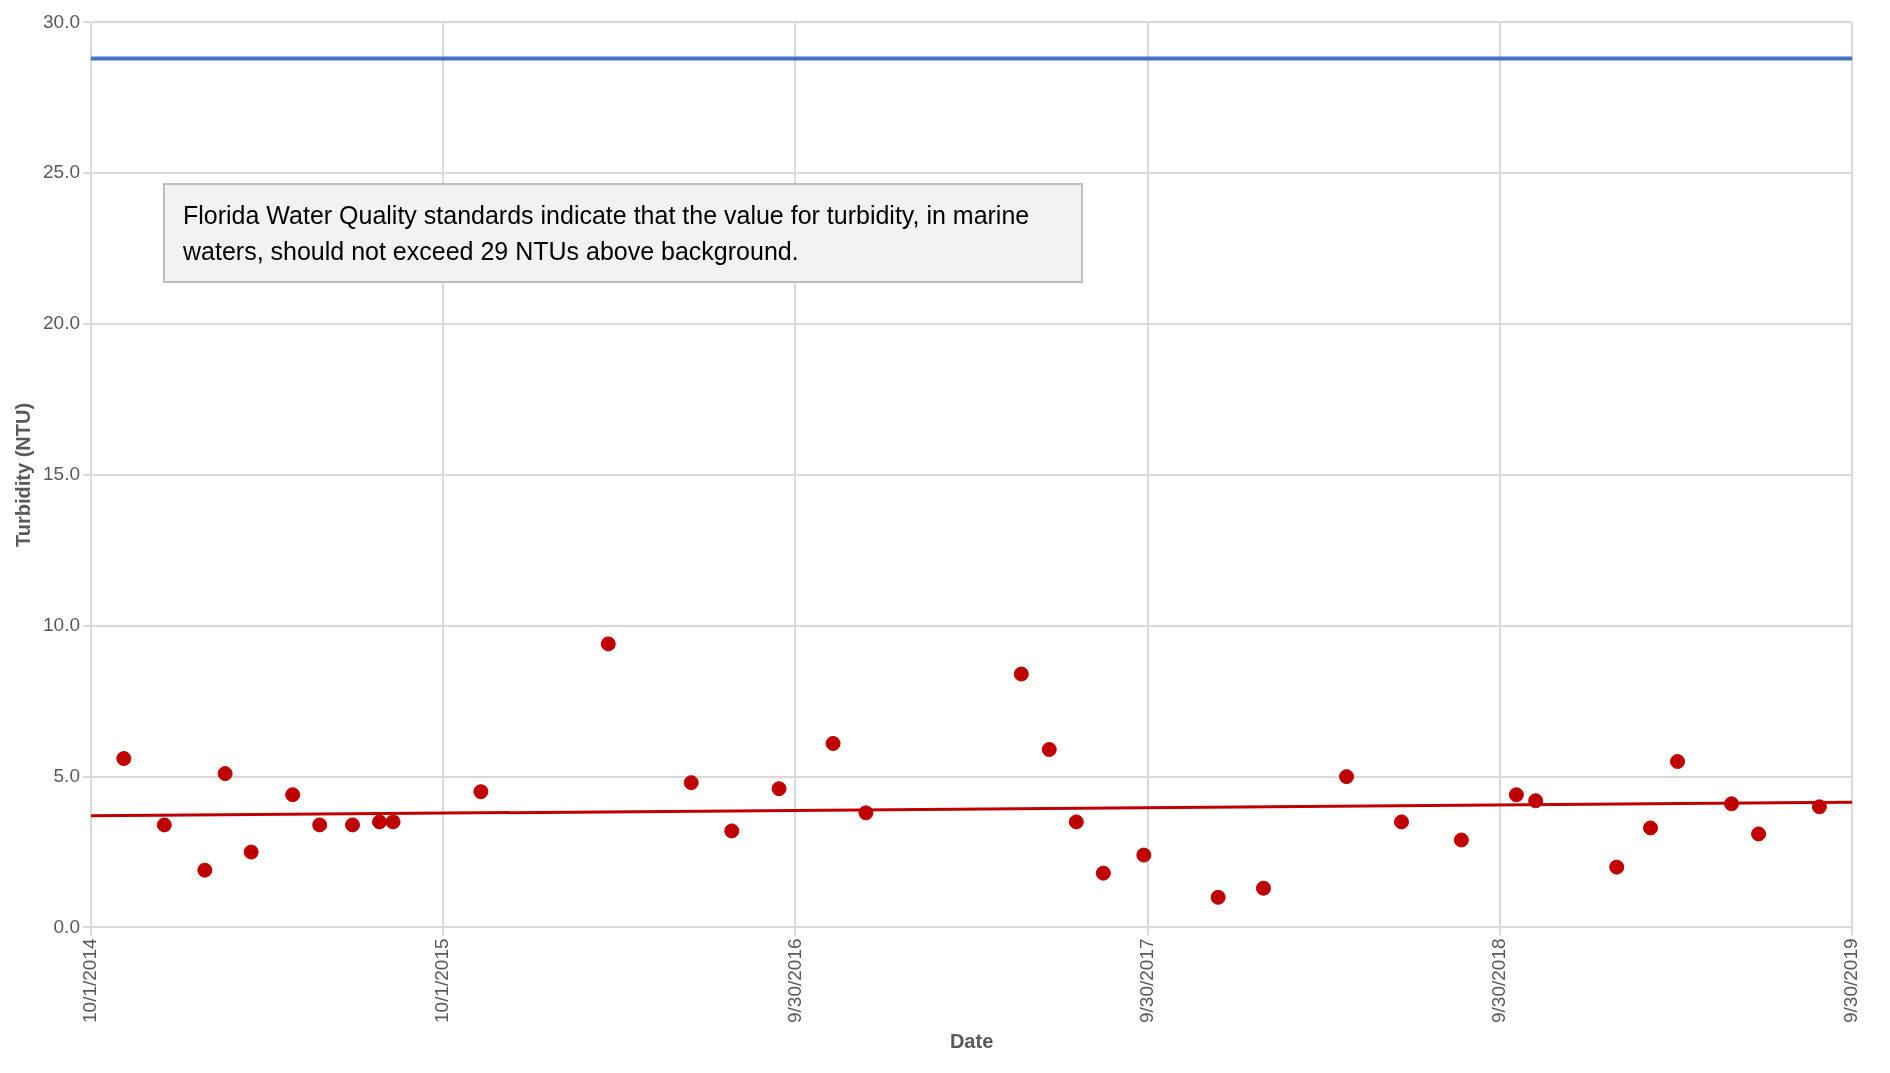 Image resolution: width=1890 pixels, height=1073 pixels. I want to click on y-axis-title: Turbidity (NTU), so click(22, 474).